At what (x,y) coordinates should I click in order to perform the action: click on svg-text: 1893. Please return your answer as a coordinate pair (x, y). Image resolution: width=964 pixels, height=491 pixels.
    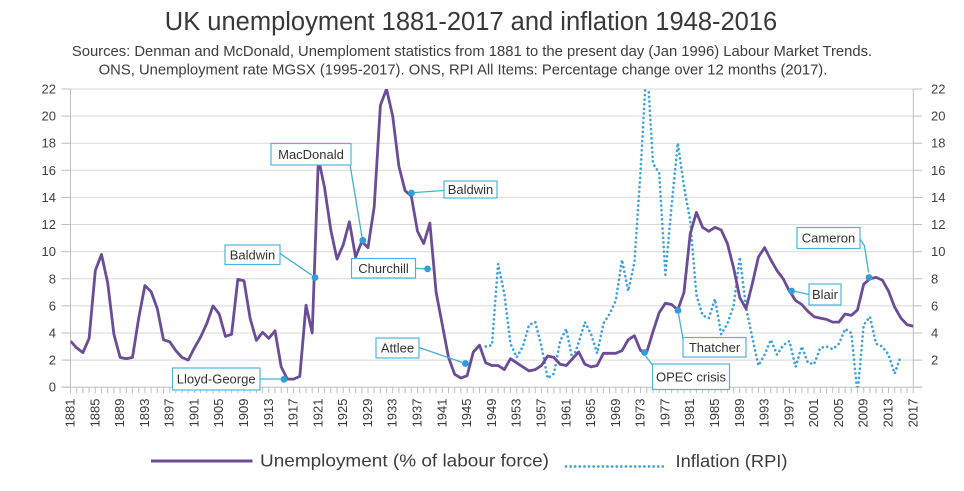
    Looking at the image, I should click on (144, 413).